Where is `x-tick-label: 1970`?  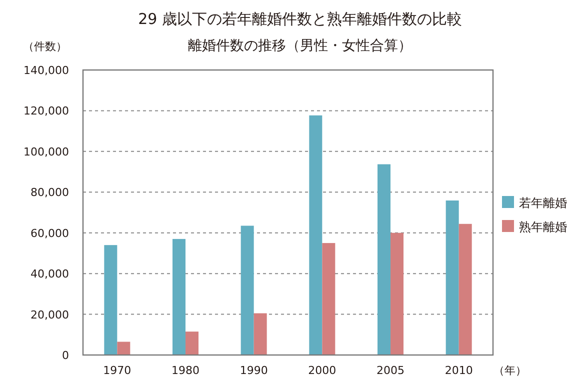 x-tick-label: 1970 is located at coordinates (117, 370).